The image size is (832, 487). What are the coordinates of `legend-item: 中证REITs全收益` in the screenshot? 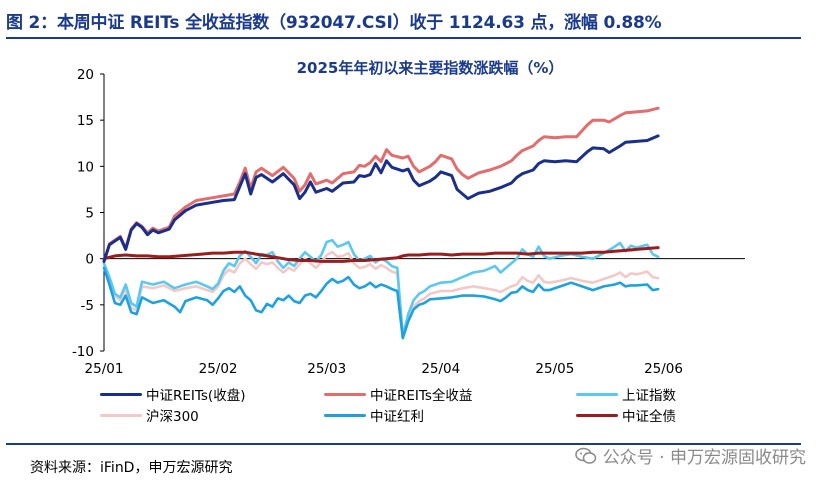 It's located at (398, 394).